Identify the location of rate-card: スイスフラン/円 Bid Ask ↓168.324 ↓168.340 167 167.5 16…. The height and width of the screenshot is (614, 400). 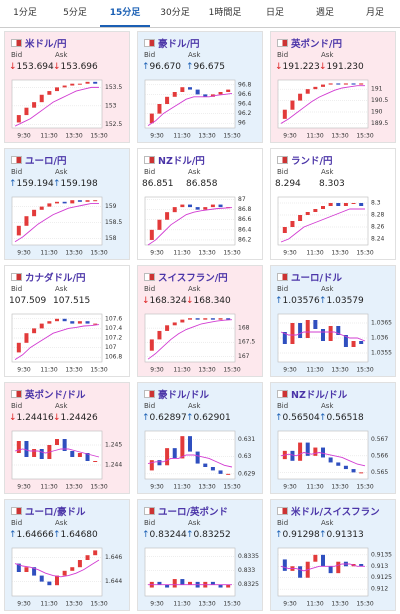
(200, 321).